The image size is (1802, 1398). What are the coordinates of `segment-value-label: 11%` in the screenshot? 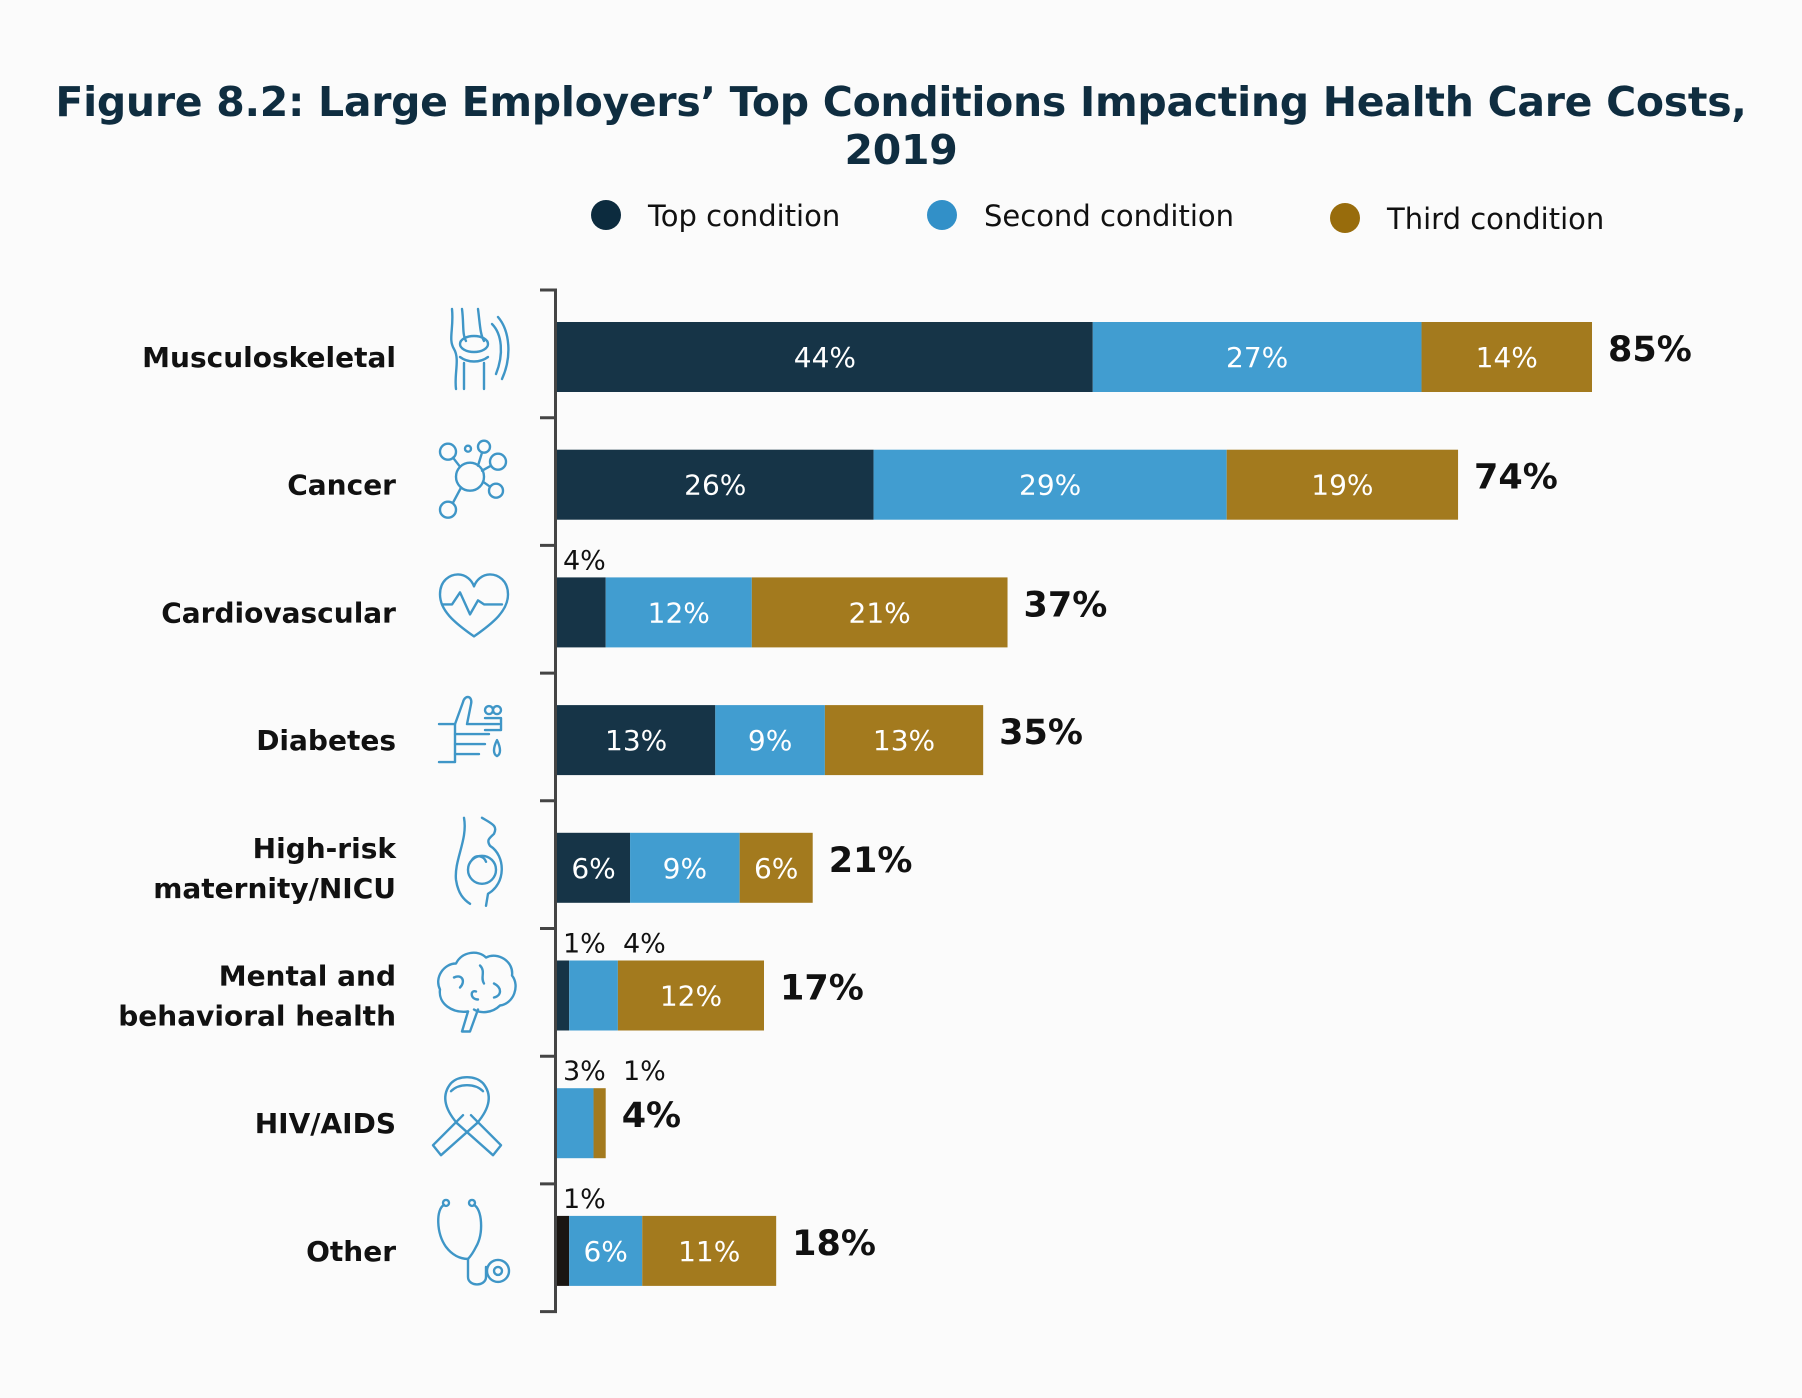 It's located at (709, 1251).